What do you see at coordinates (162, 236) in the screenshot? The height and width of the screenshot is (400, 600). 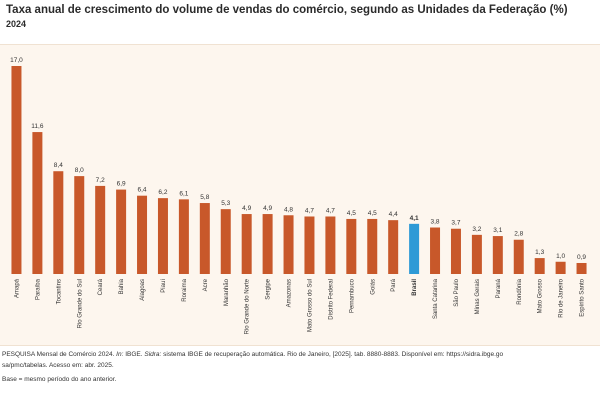 I see `bar-piaui` at bounding box center [162, 236].